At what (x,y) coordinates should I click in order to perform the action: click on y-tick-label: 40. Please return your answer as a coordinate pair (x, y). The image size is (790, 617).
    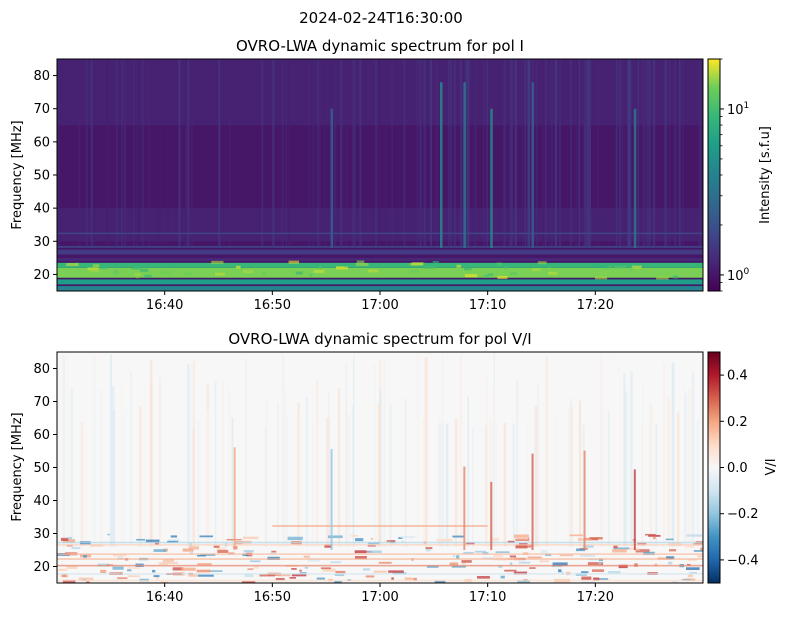
    Looking at the image, I should click on (41, 501).